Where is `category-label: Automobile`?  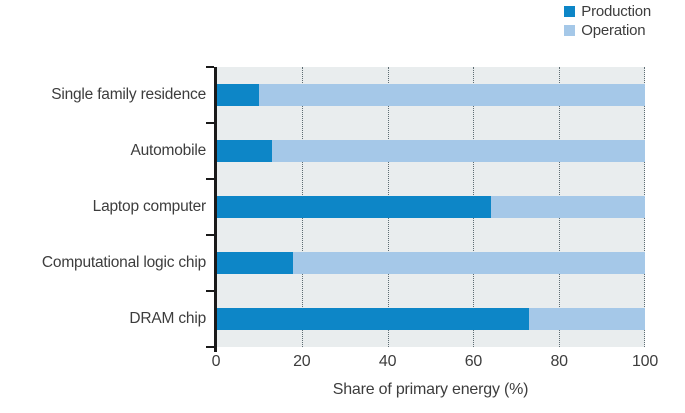
category-label: Automobile is located at coordinates (168, 150).